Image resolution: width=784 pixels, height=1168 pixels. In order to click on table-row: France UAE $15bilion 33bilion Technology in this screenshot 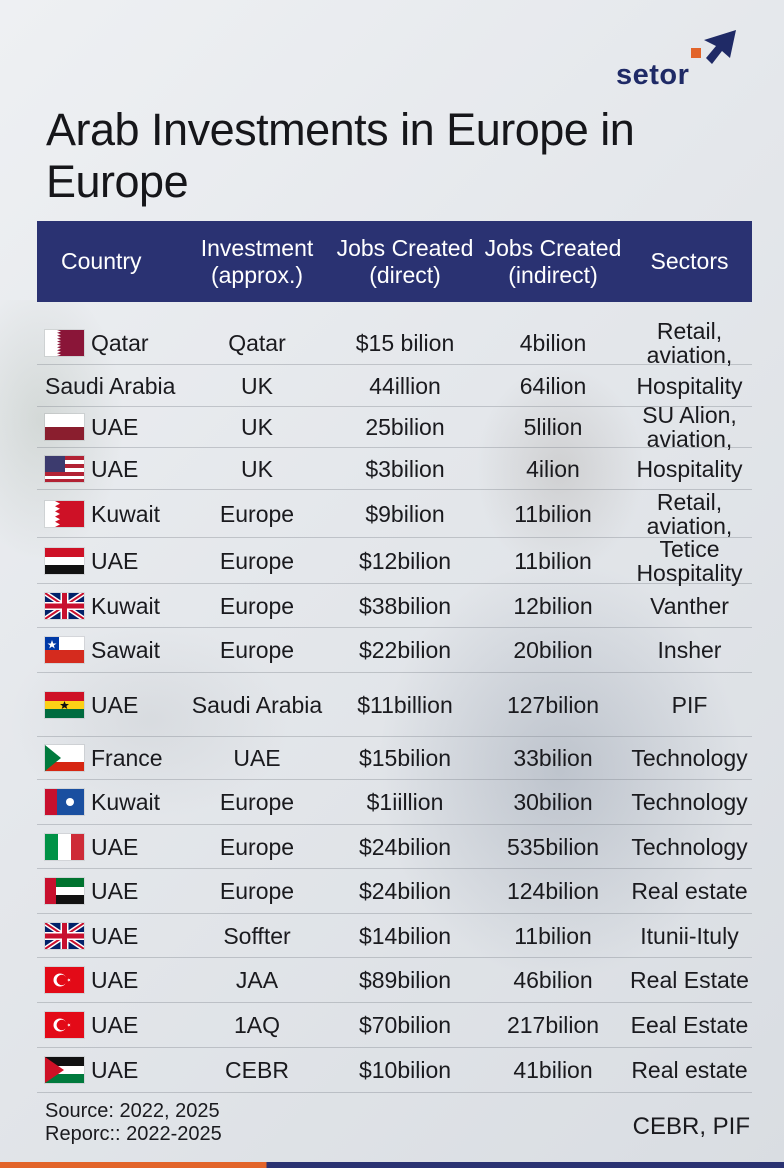, I will do `click(394, 758)`.